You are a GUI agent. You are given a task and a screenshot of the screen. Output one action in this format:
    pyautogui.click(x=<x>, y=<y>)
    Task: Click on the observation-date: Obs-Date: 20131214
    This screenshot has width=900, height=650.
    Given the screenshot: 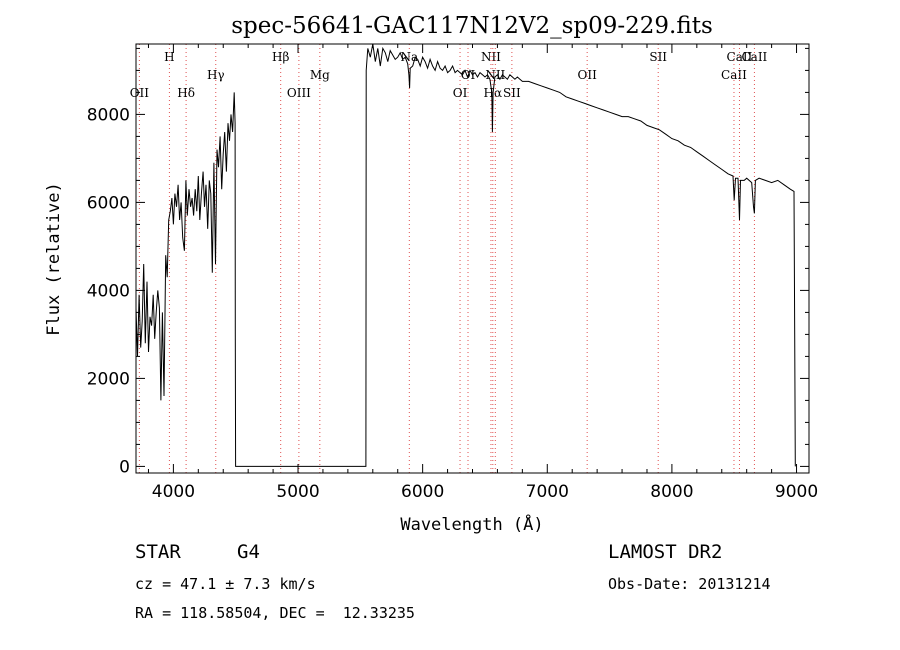 What is the action you would take?
    pyautogui.click(x=689, y=584)
    